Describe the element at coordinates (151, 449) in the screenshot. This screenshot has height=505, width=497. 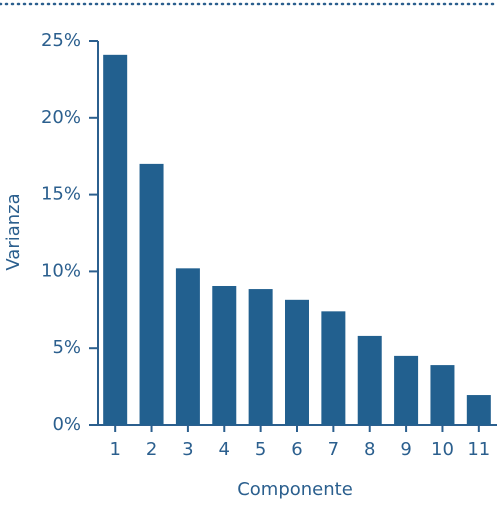
I see `x-tick-label: 2` at that location.